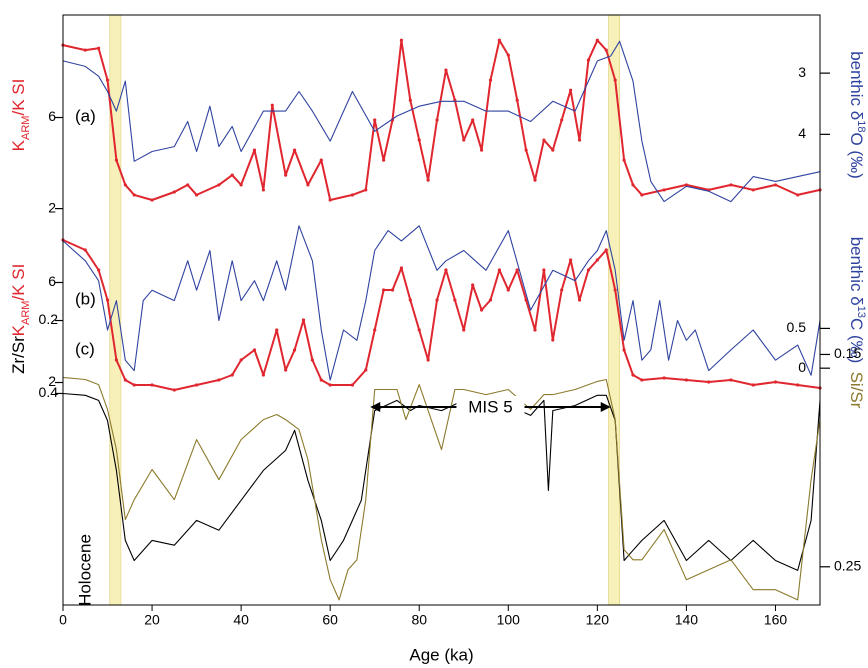 This screenshot has height=668, width=868. I want to click on y2-axis-label: Si/Sr, so click(856, 390).